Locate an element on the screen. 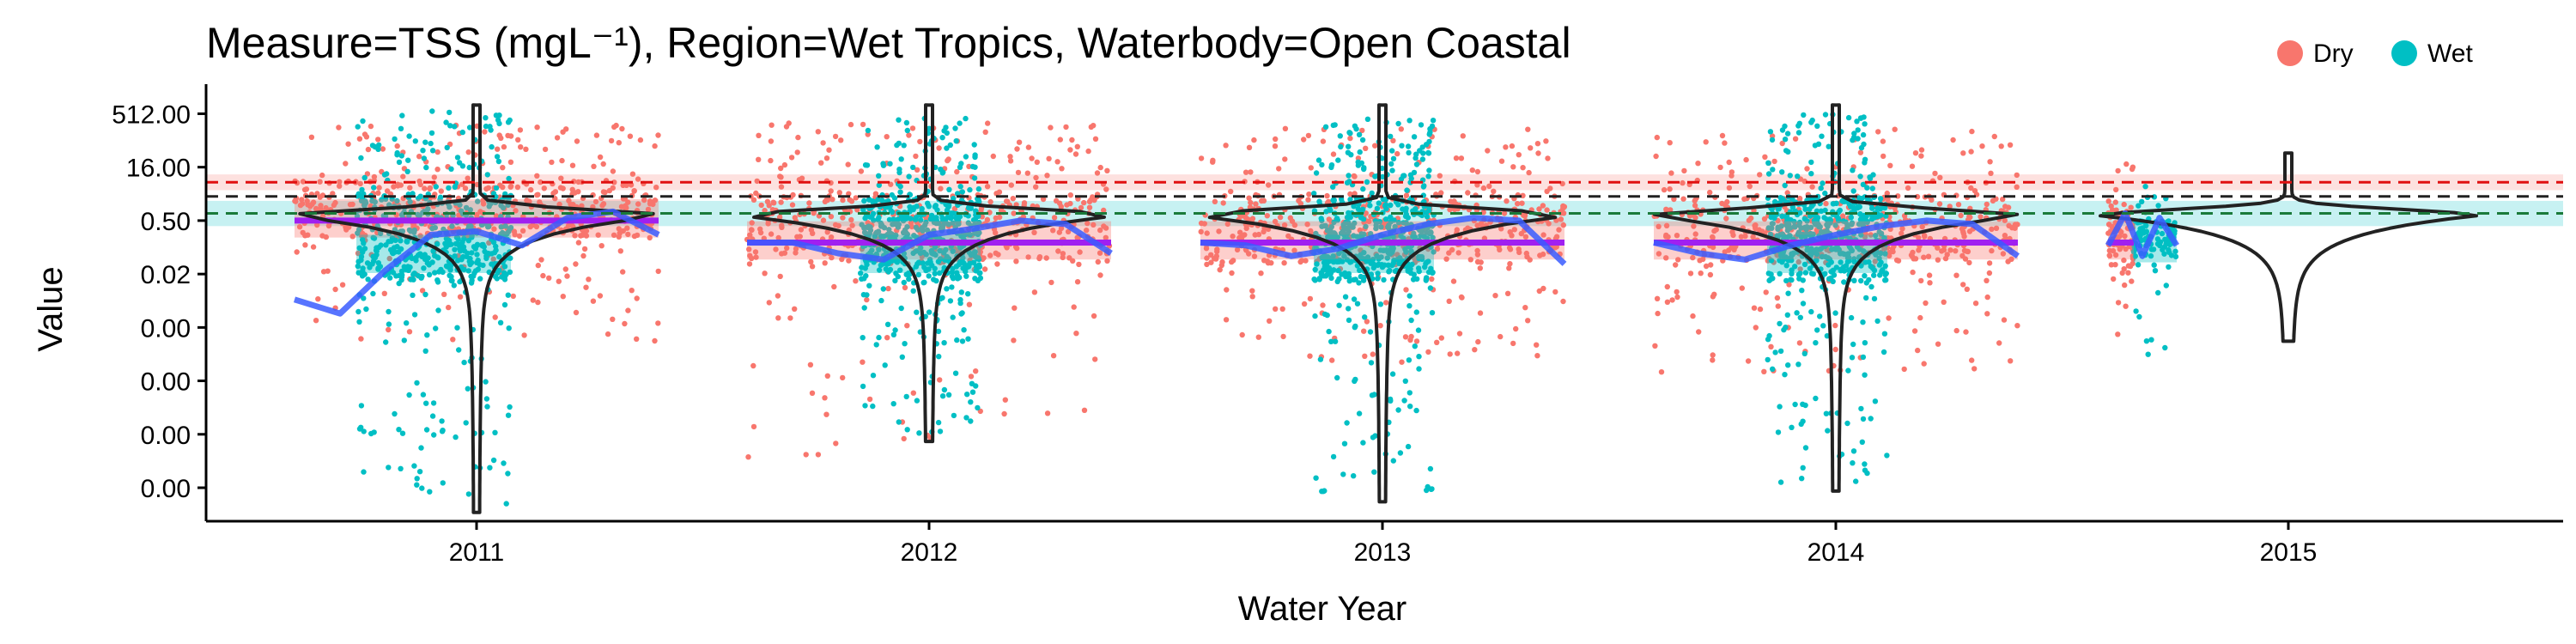 The height and width of the screenshot is (644, 2576). x-tick-label: 2012 is located at coordinates (929, 552).